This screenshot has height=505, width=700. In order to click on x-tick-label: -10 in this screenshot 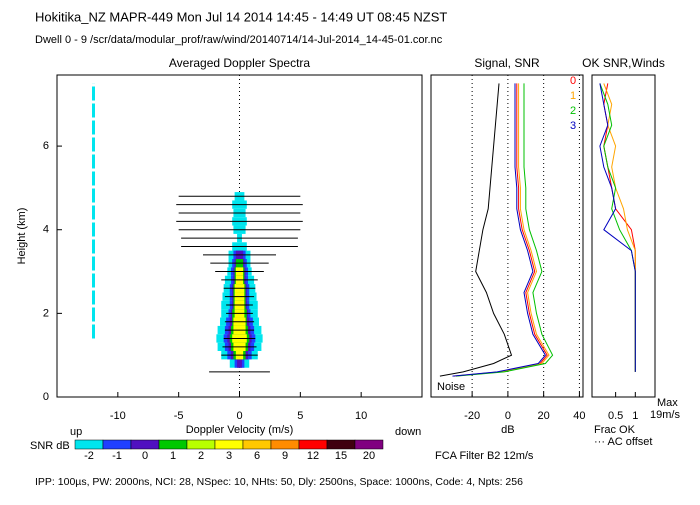, I will do `click(118, 416)`.